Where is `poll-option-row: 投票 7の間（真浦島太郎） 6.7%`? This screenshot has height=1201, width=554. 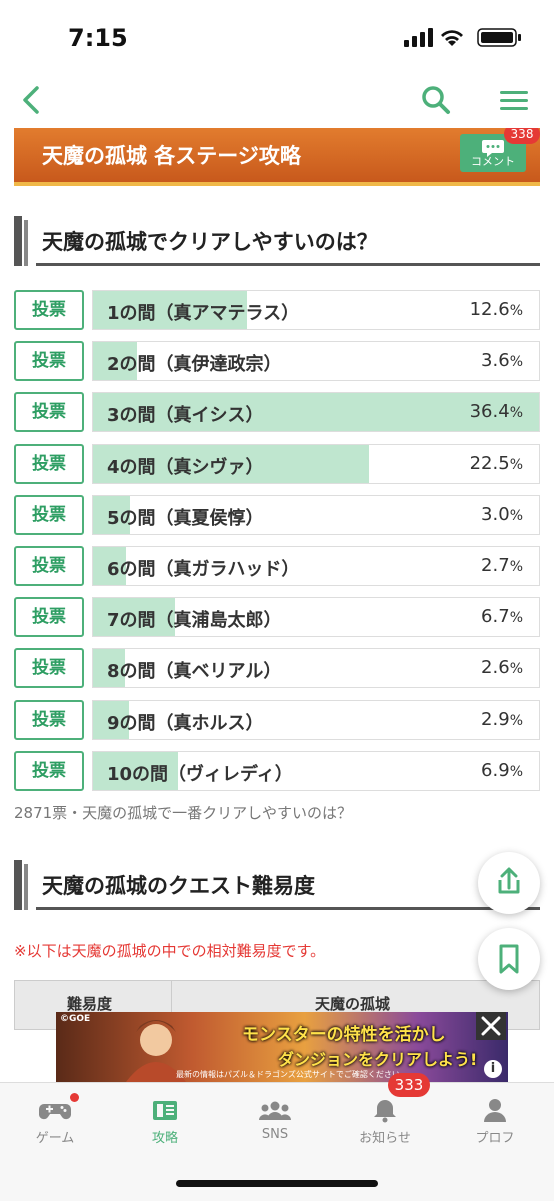
poll-option-row: 投票 7の間（真浦島太郎） 6.7% is located at coordinates (277, 618).